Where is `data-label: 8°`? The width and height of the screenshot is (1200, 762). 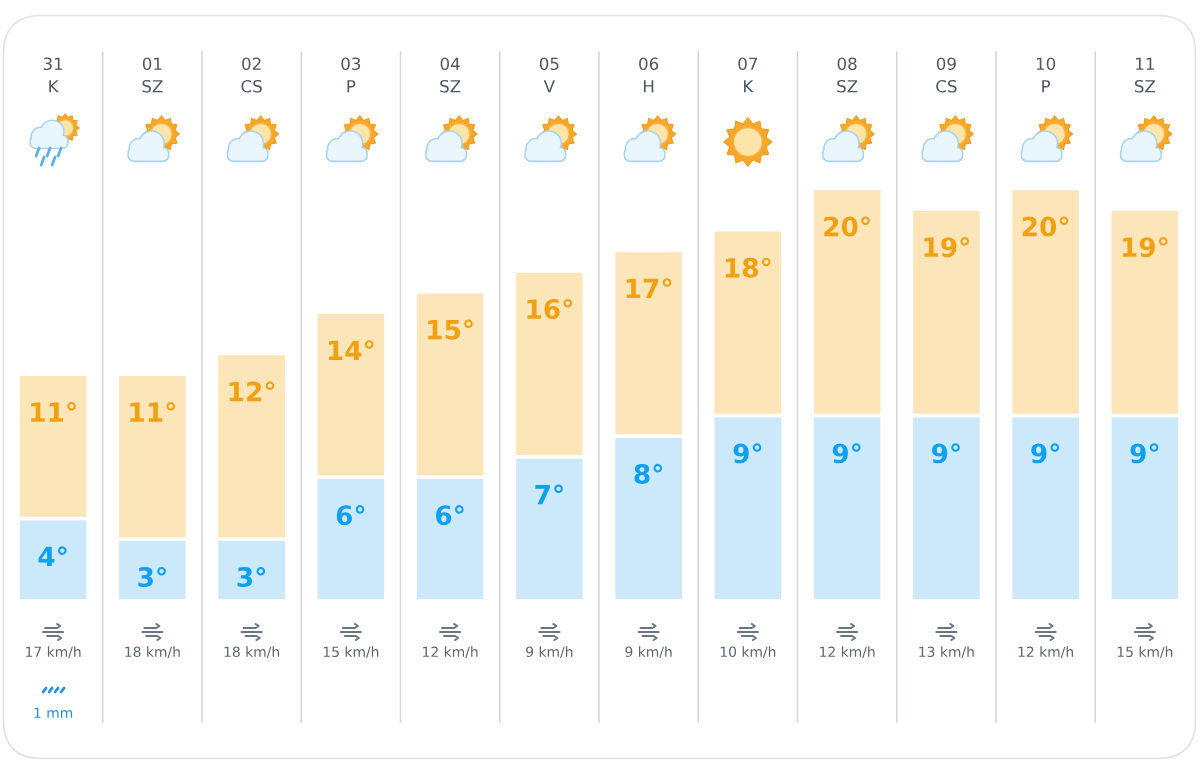
data-label: 8° is located at coordinates (648, 473).